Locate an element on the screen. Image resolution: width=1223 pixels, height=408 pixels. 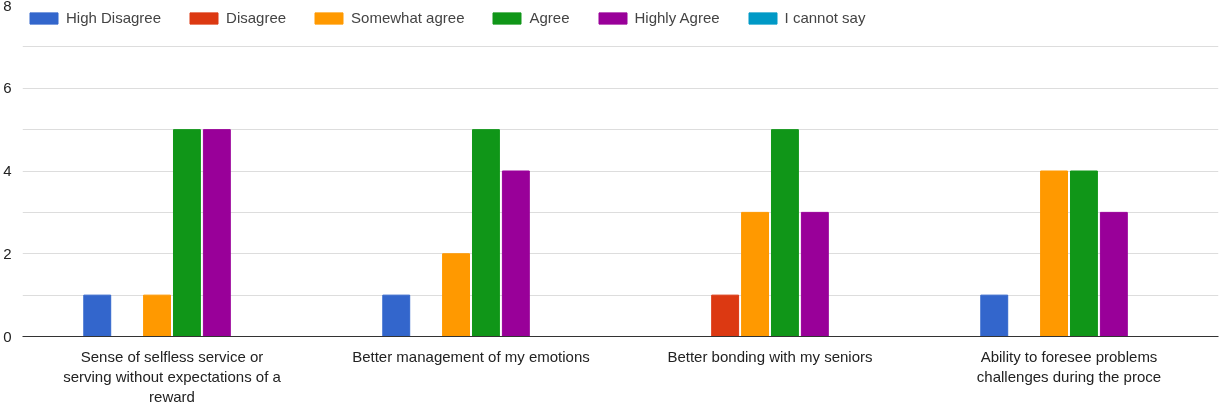
y-tick-label: 2 is located at coordinates (7, 253).